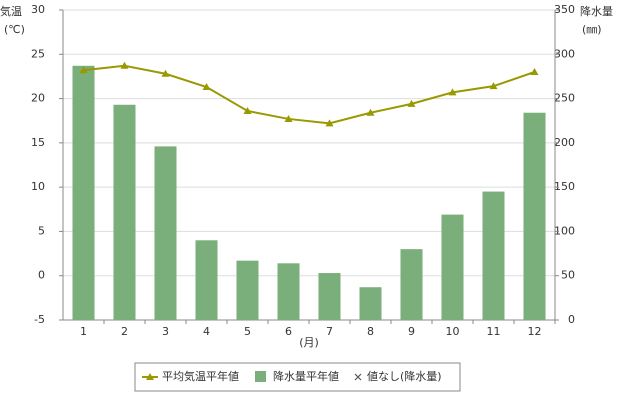  Describe the element at coordinates (404, 376) in the screenshot. I see `legend-label: 値なし(降水量)` at that location.